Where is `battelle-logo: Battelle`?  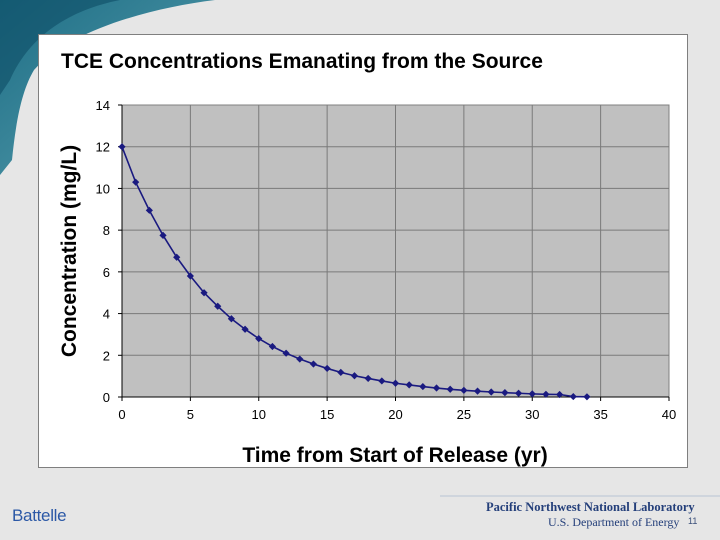 battelle-logo: Battelle is located at coordinates (39, 515).